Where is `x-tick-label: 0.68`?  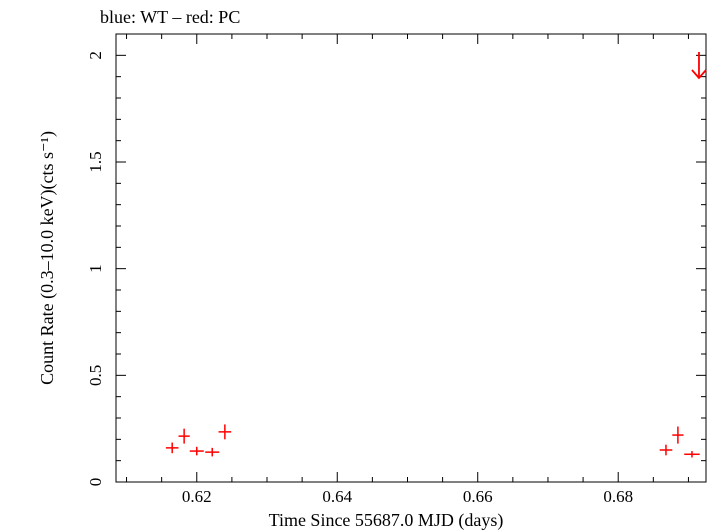
x-tick-label: 0.68 is located at coordinates (618, 496).